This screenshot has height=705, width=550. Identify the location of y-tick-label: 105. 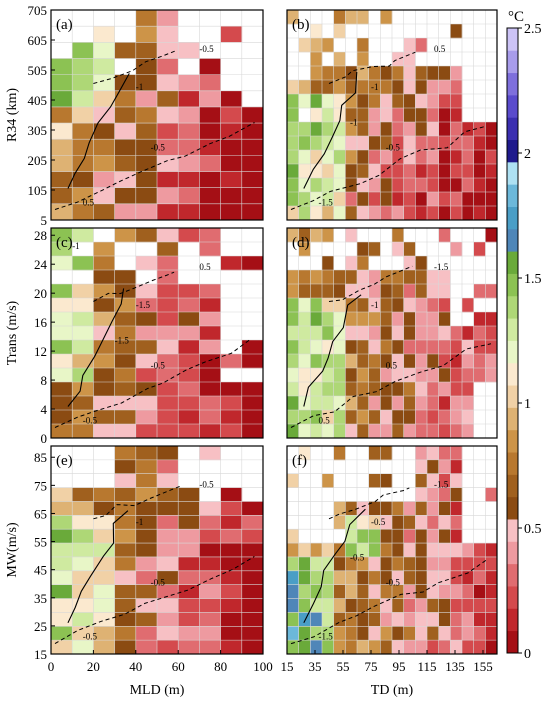
(38, 190).